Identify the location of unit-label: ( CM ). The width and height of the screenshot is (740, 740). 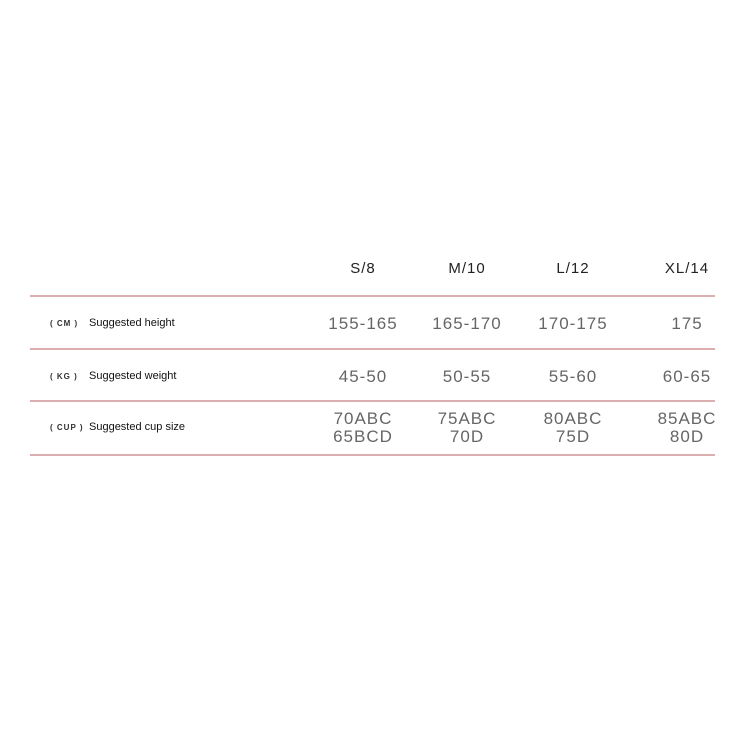
(64, 323).